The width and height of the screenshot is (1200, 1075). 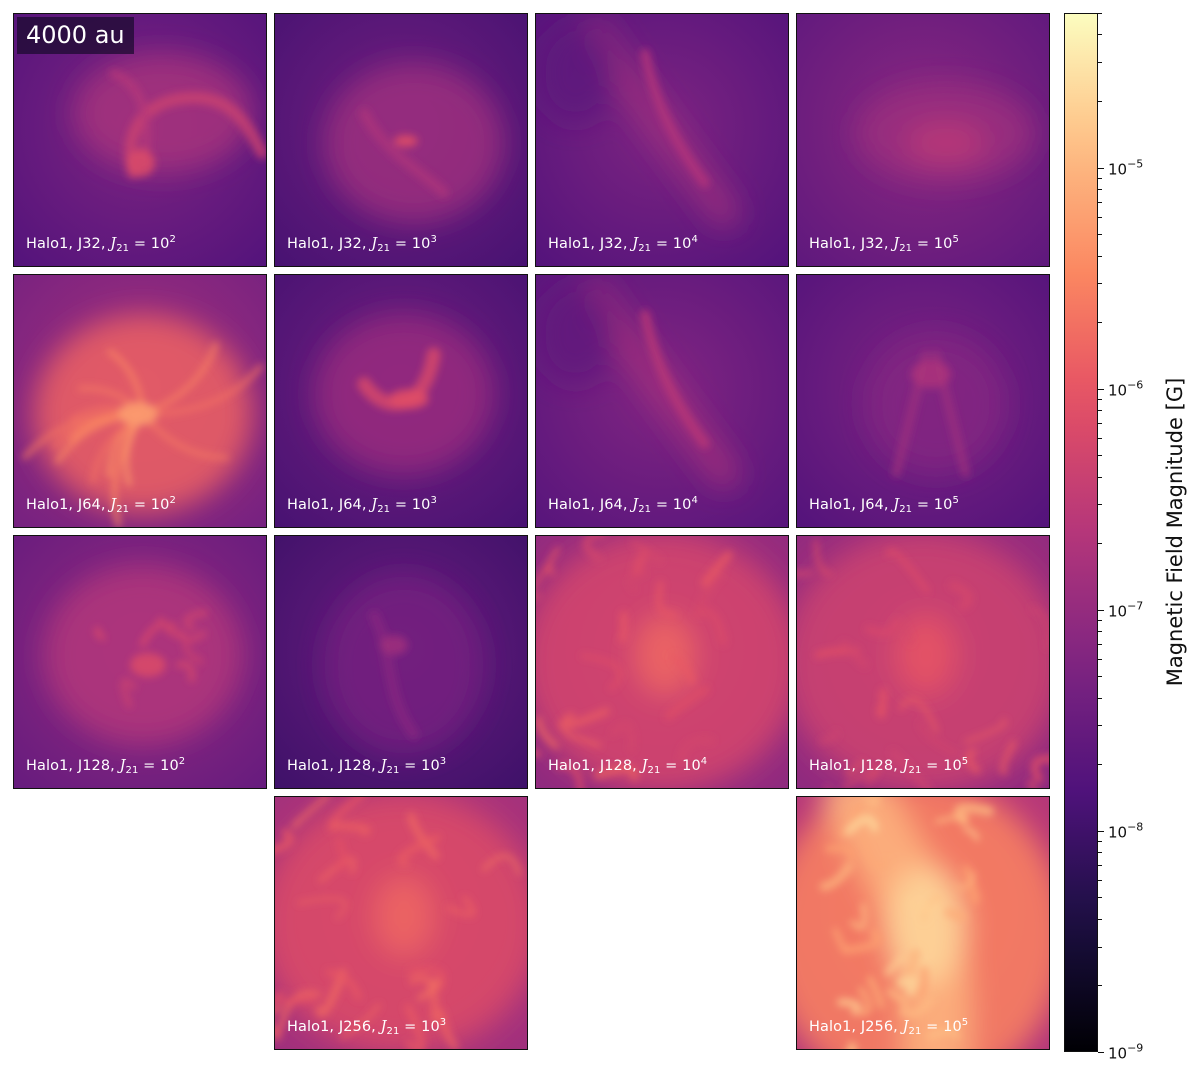 I want to click on field-panel: Halo1, J128, J21 = 103, so click(x=401, y=662).